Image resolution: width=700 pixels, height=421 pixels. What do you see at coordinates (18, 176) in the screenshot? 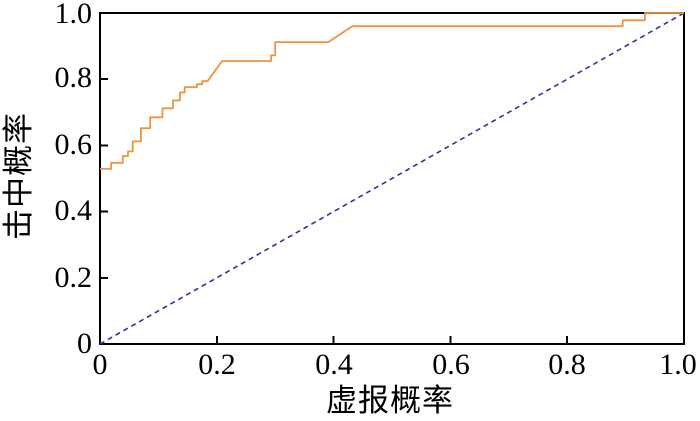
I see `y-axis-title: 击中概率` at bounding box center [18, 176].